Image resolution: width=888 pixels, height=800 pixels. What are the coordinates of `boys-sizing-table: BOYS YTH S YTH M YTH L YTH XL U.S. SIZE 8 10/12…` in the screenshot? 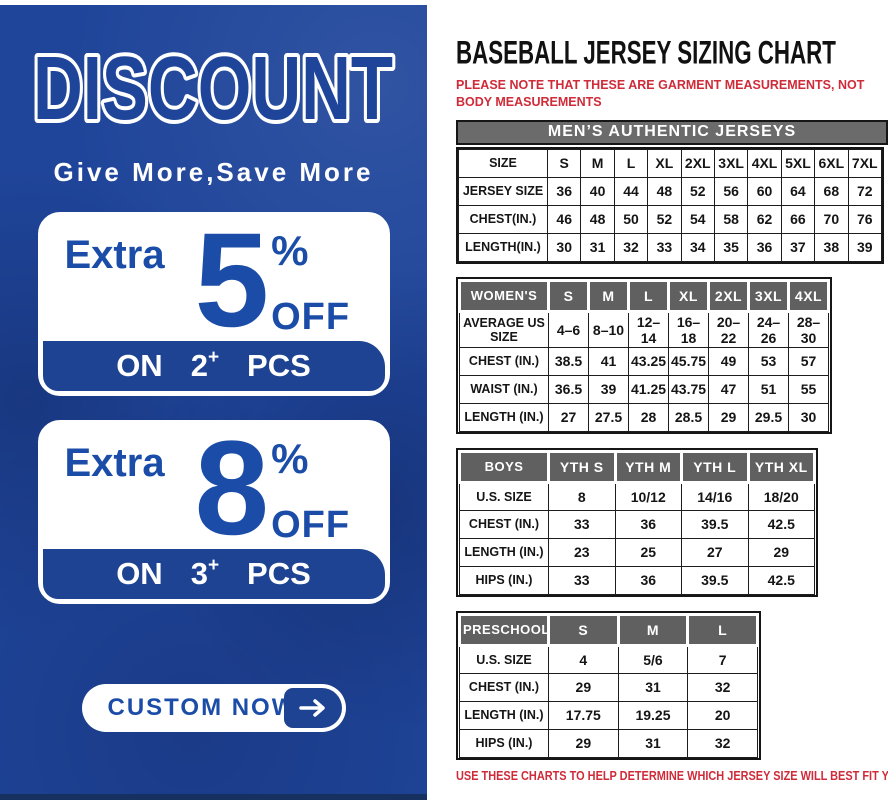 It's located at (637, 522).